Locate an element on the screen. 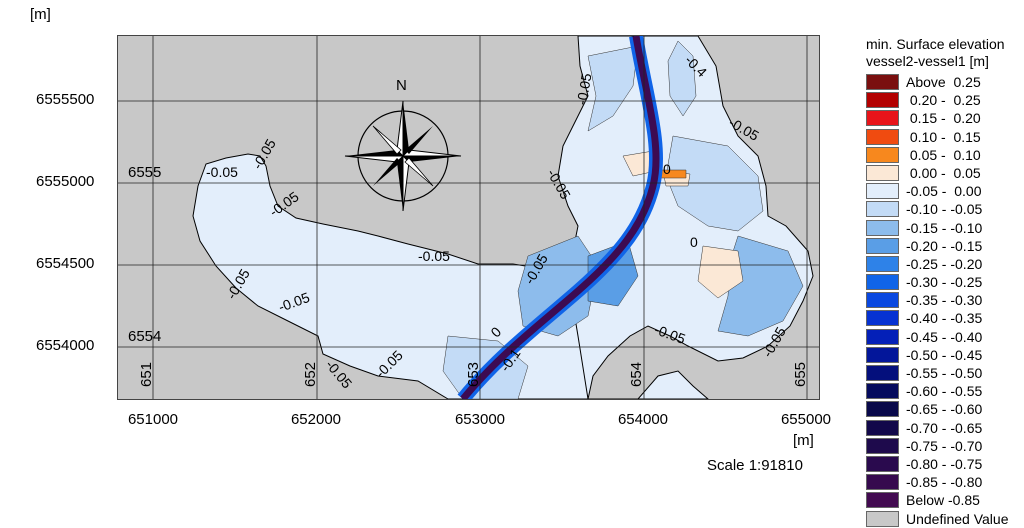 The image size is (1024, 528). legend-label: -0.45 - -0.40 is located at coordinates (944, 336).